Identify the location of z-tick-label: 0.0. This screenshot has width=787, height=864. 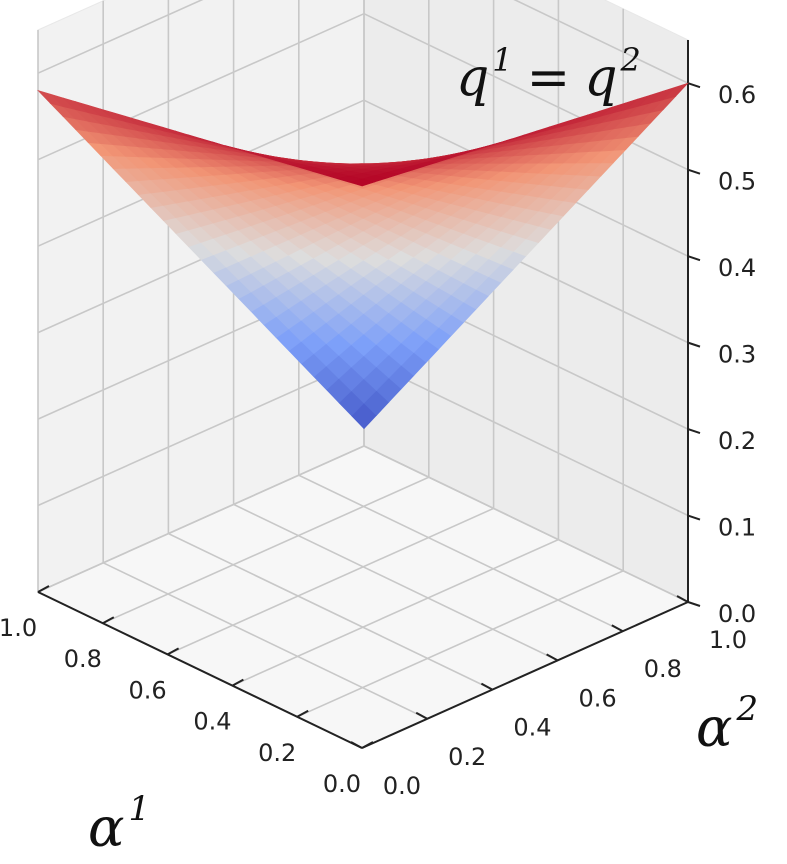
(737, 614).